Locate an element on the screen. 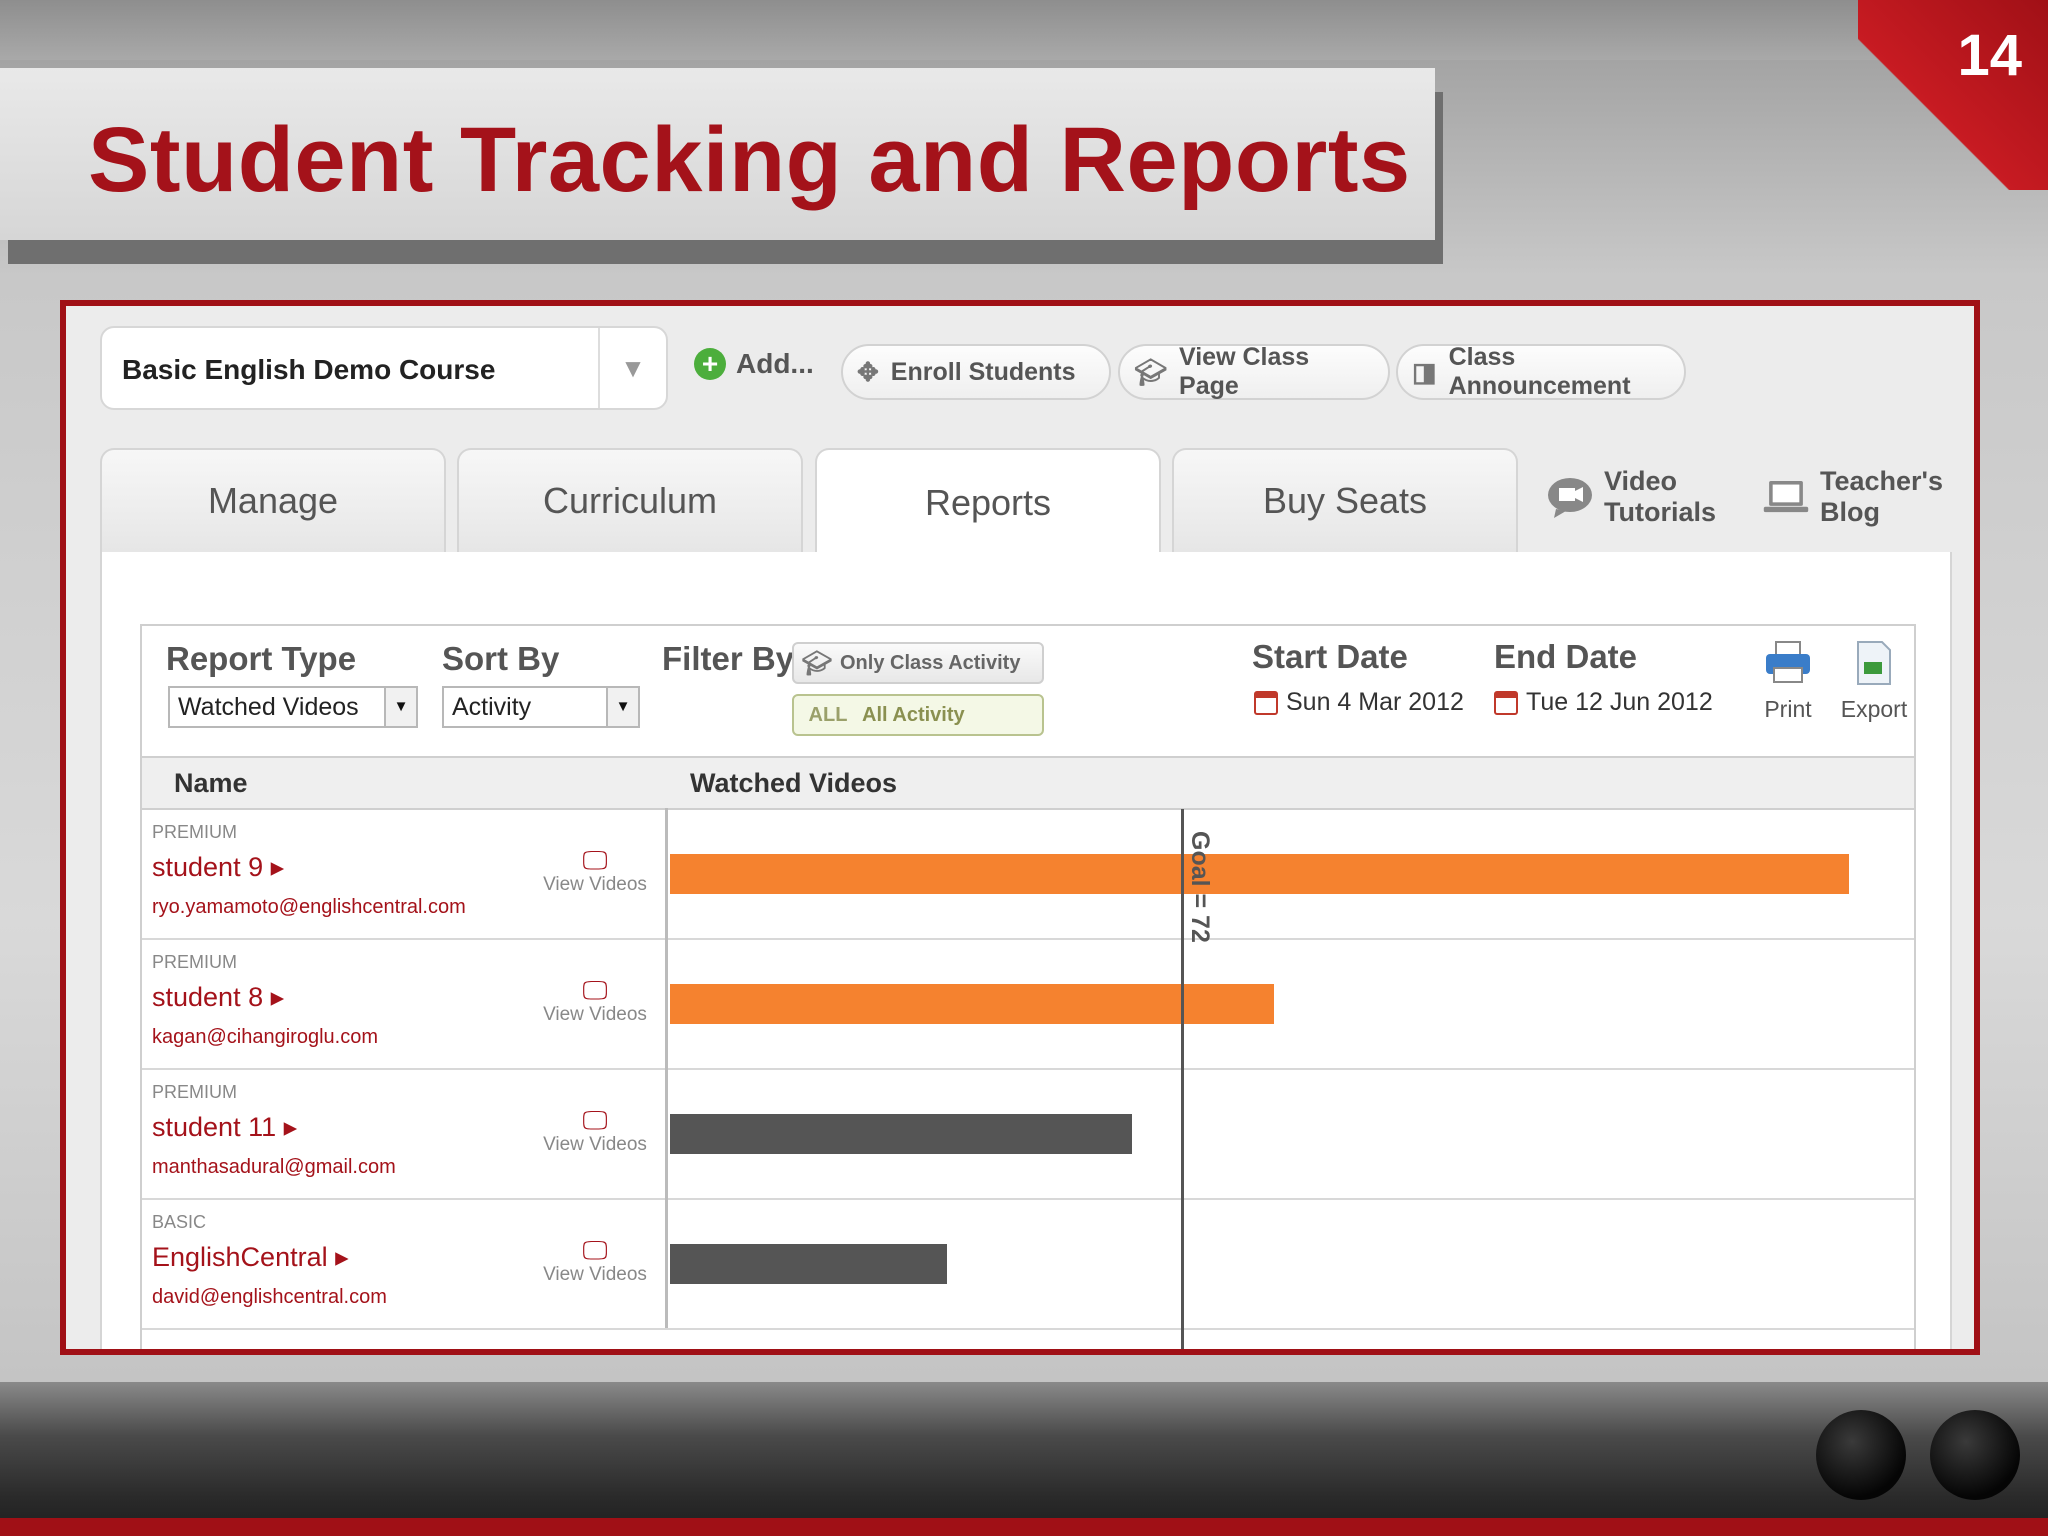  student-email: ryo.yamamoto@englishcentral.com is located at coordinates (309, 907).